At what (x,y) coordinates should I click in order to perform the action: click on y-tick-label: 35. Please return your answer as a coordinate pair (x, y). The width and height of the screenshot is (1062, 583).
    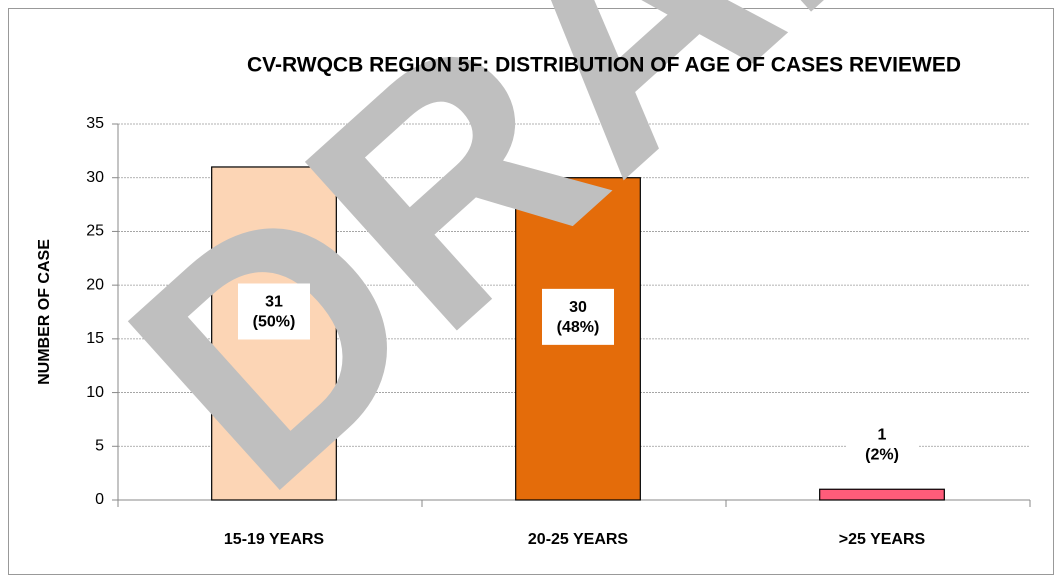
    Looking at the image, I should click on (95, 123).